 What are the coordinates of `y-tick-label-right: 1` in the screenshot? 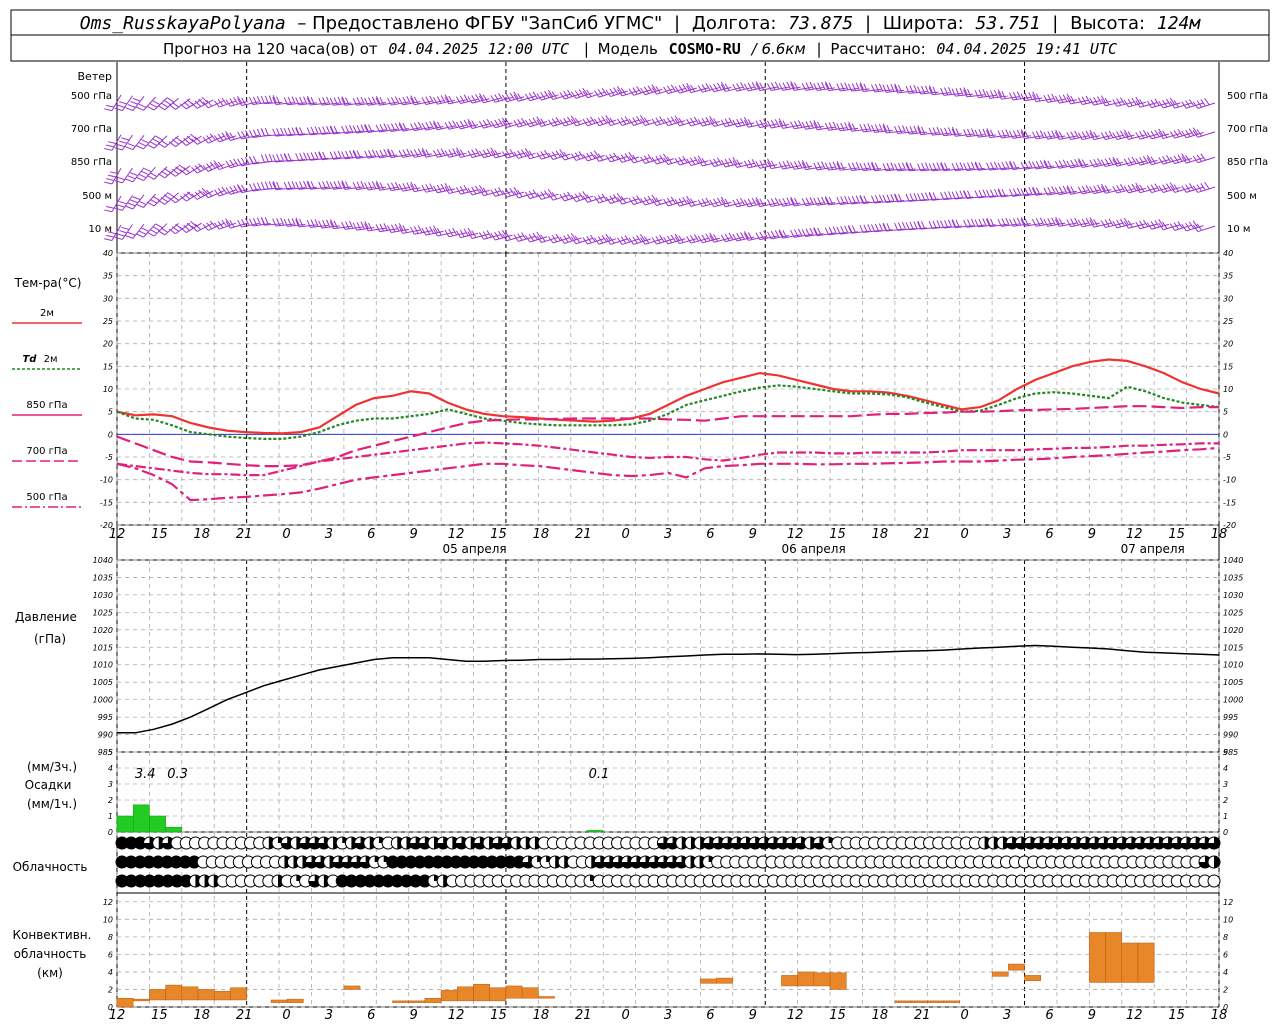 It's located at (1225, 816).